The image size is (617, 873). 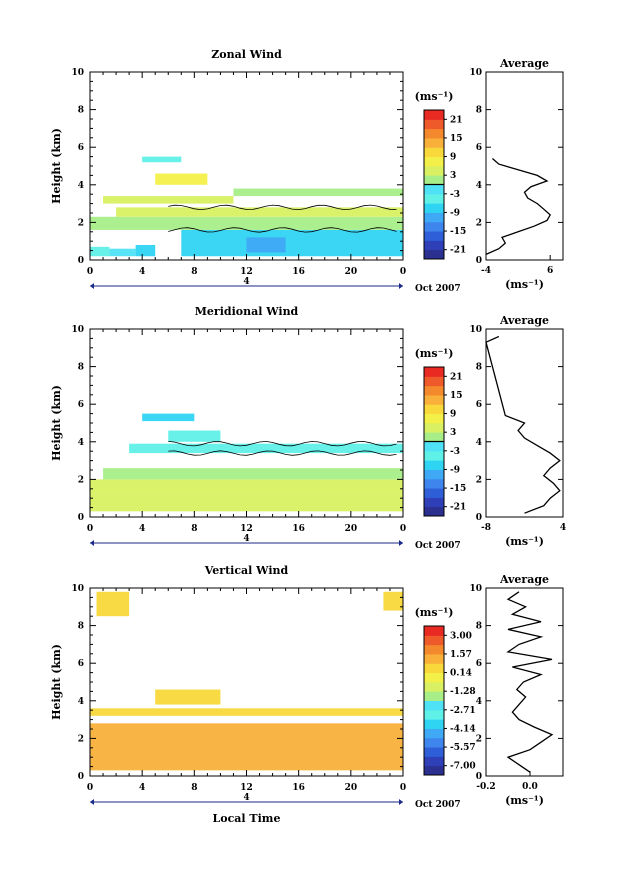 I want to click on avg-y-tick-label: 4, so click(x=479, y=186).